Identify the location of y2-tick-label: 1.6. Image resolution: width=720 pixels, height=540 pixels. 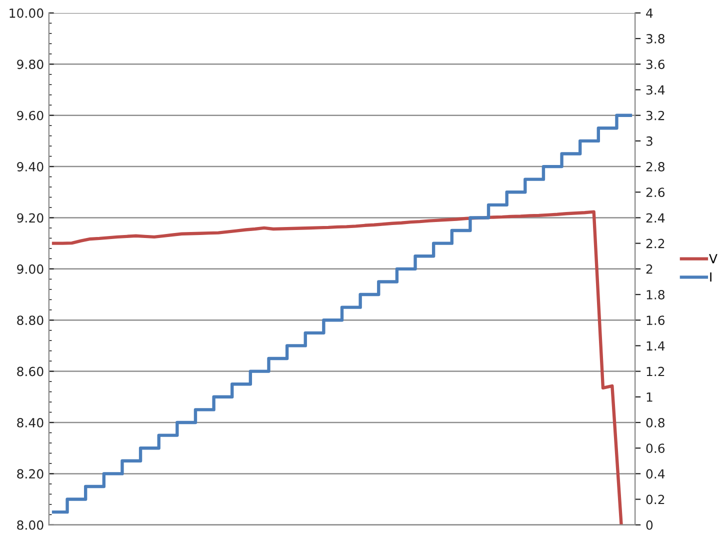
(655, 321).